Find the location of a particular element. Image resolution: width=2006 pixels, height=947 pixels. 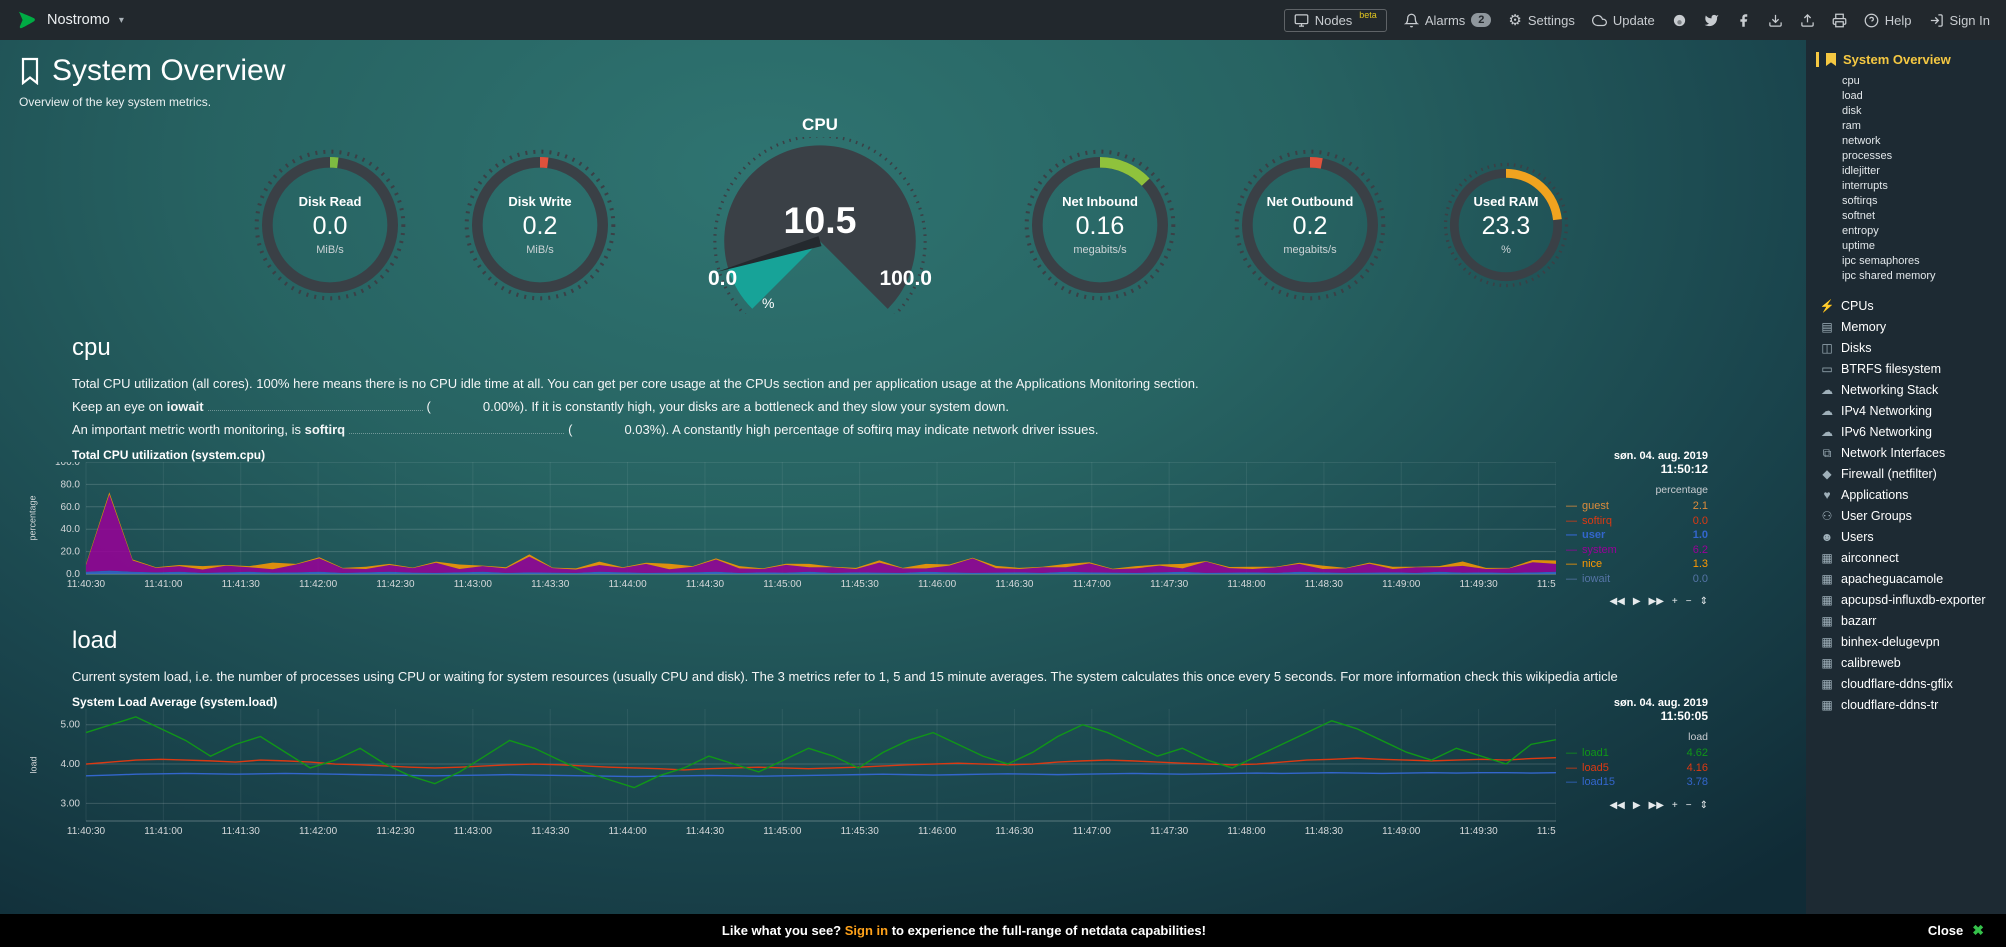

sidebar-subitem-idlejitter: idlejitter is located at coordinates (1861, 171).